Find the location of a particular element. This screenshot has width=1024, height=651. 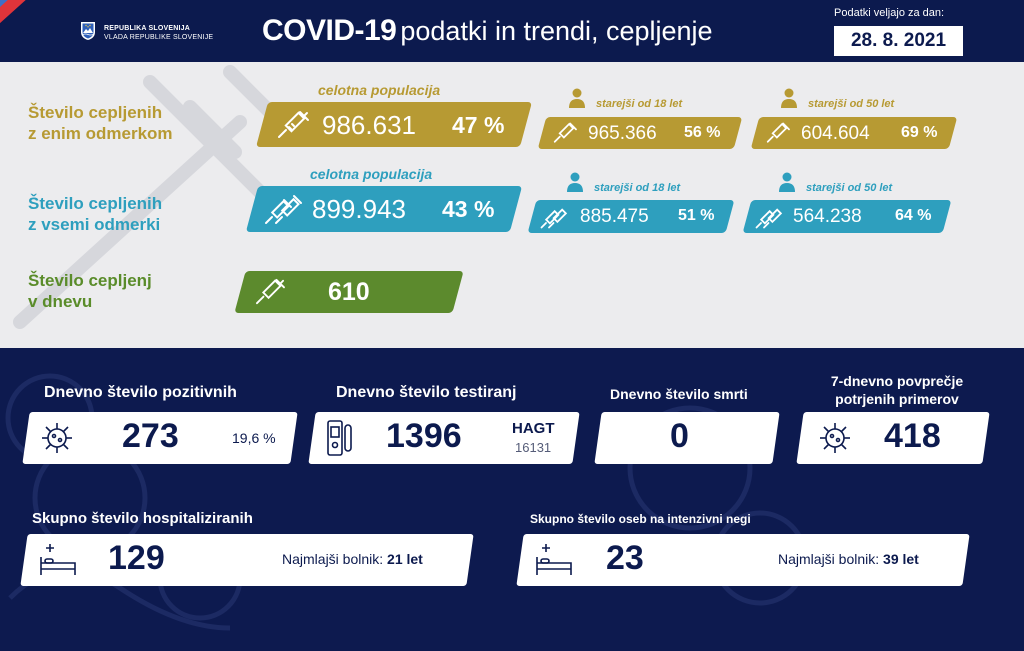

icu-youngest-value: 39 let is located at coordinates (901, 559).